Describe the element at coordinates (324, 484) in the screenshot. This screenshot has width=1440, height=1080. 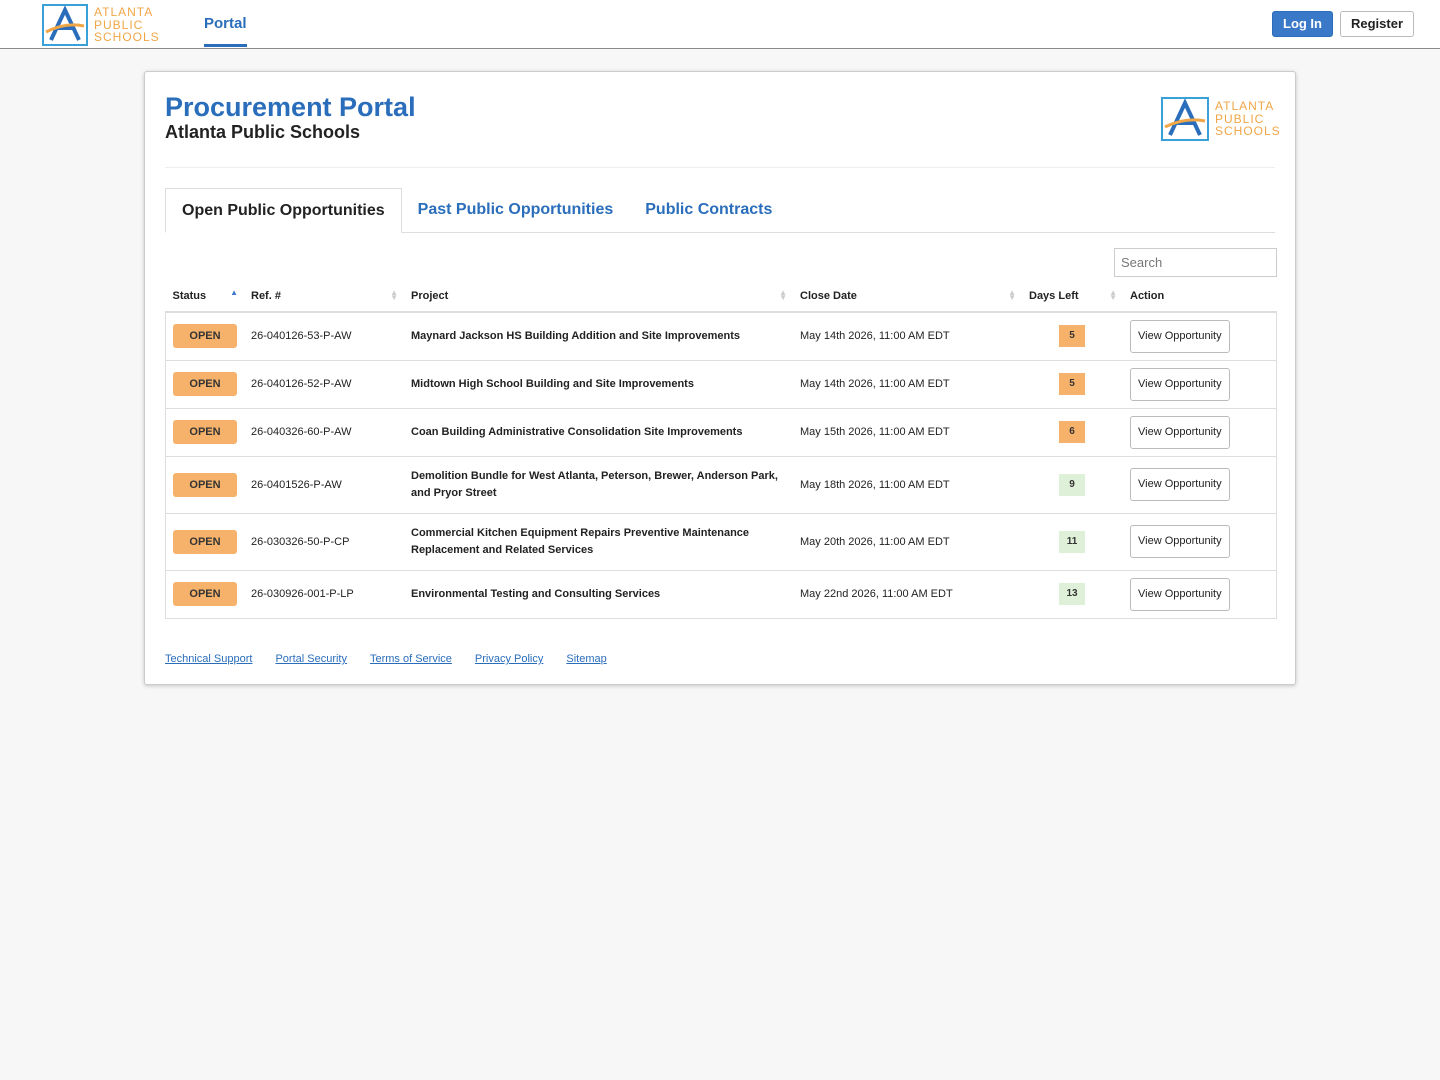
I see `cell: 26-0401526-P-AW` at that location.